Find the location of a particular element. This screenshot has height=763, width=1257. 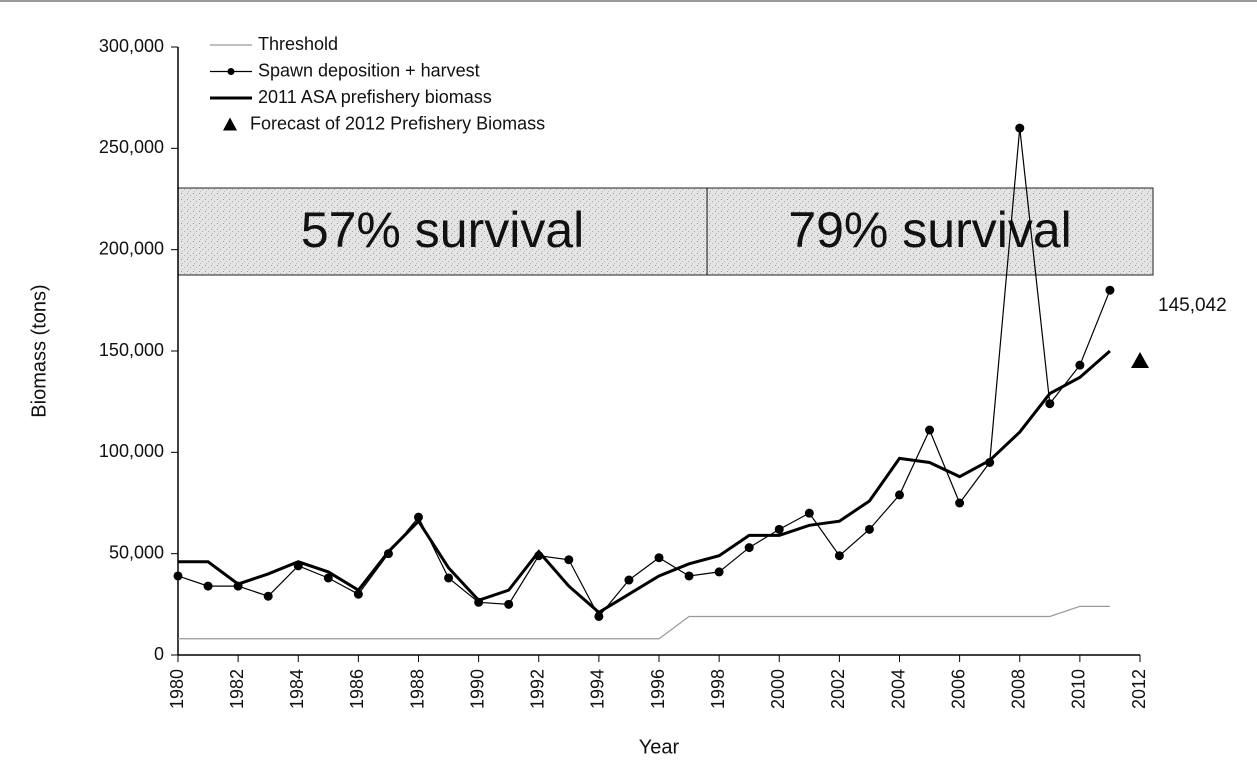

x-tick-label: 1998 is located at coordinates (718, 689).